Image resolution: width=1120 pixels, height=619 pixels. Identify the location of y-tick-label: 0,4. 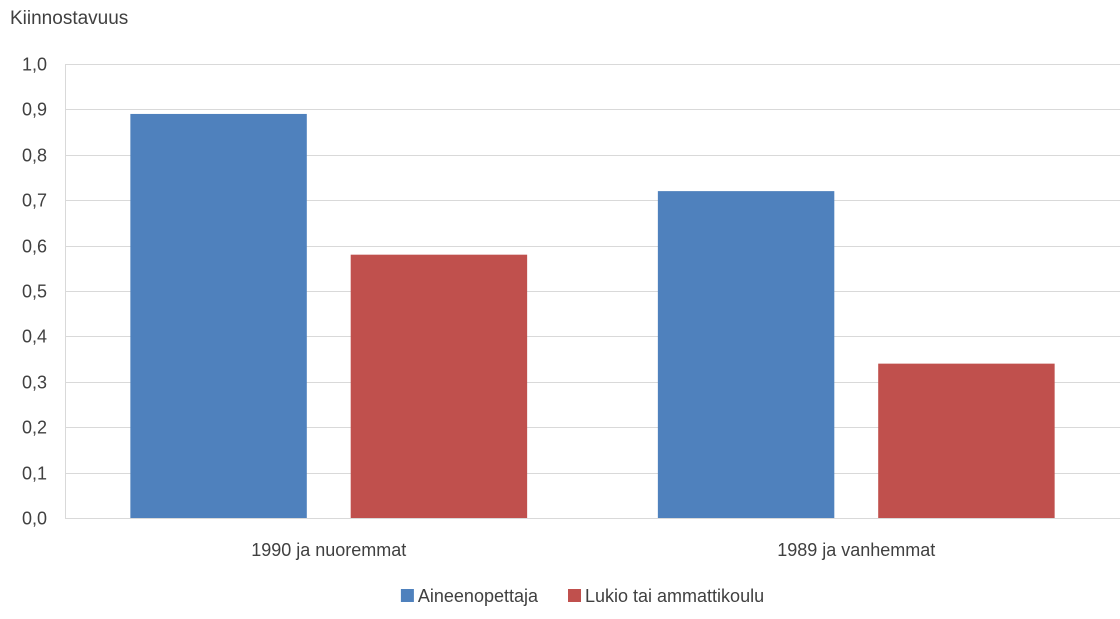
(34, 337).